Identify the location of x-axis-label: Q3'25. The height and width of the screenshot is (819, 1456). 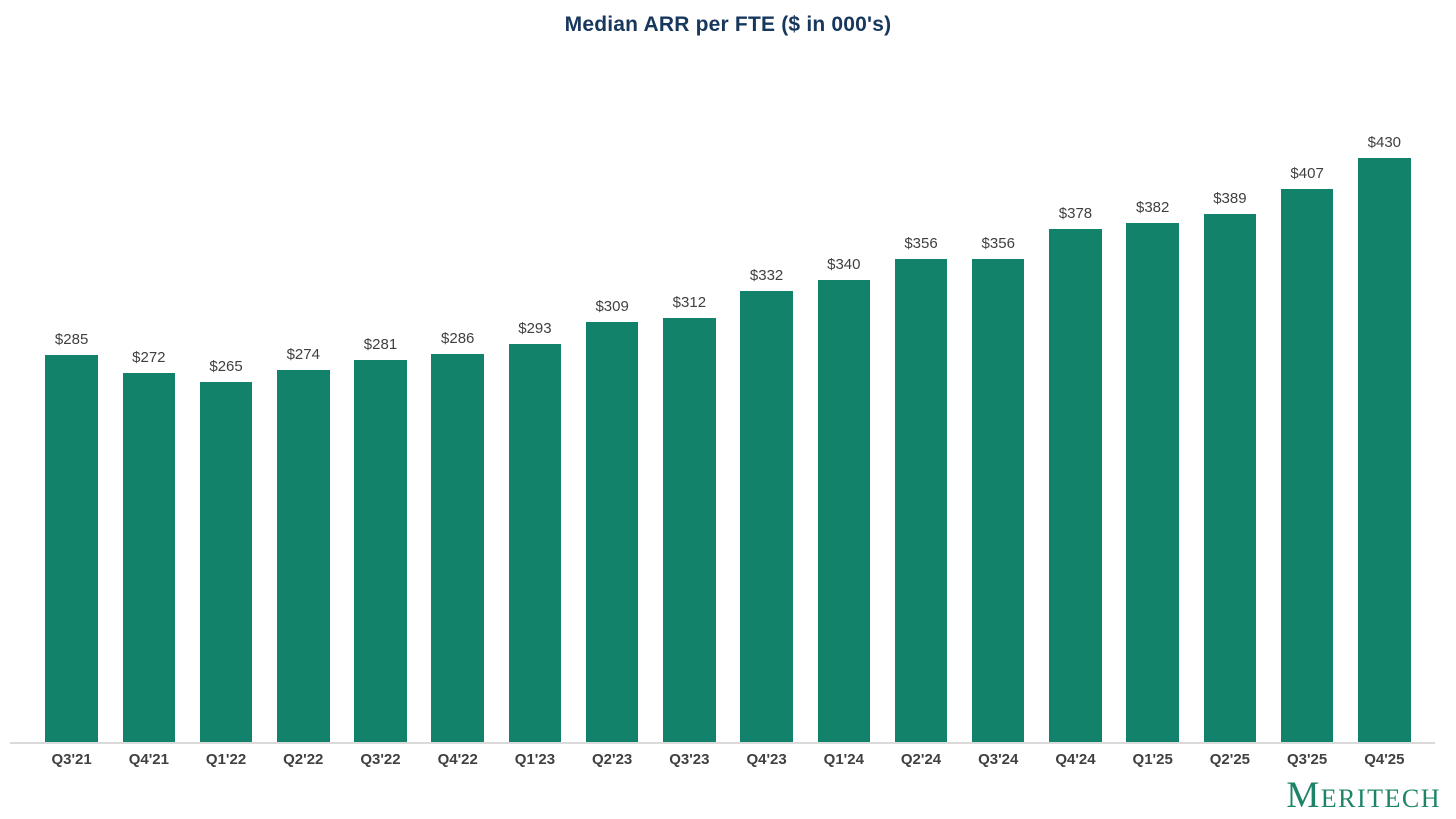
(1307, 759).